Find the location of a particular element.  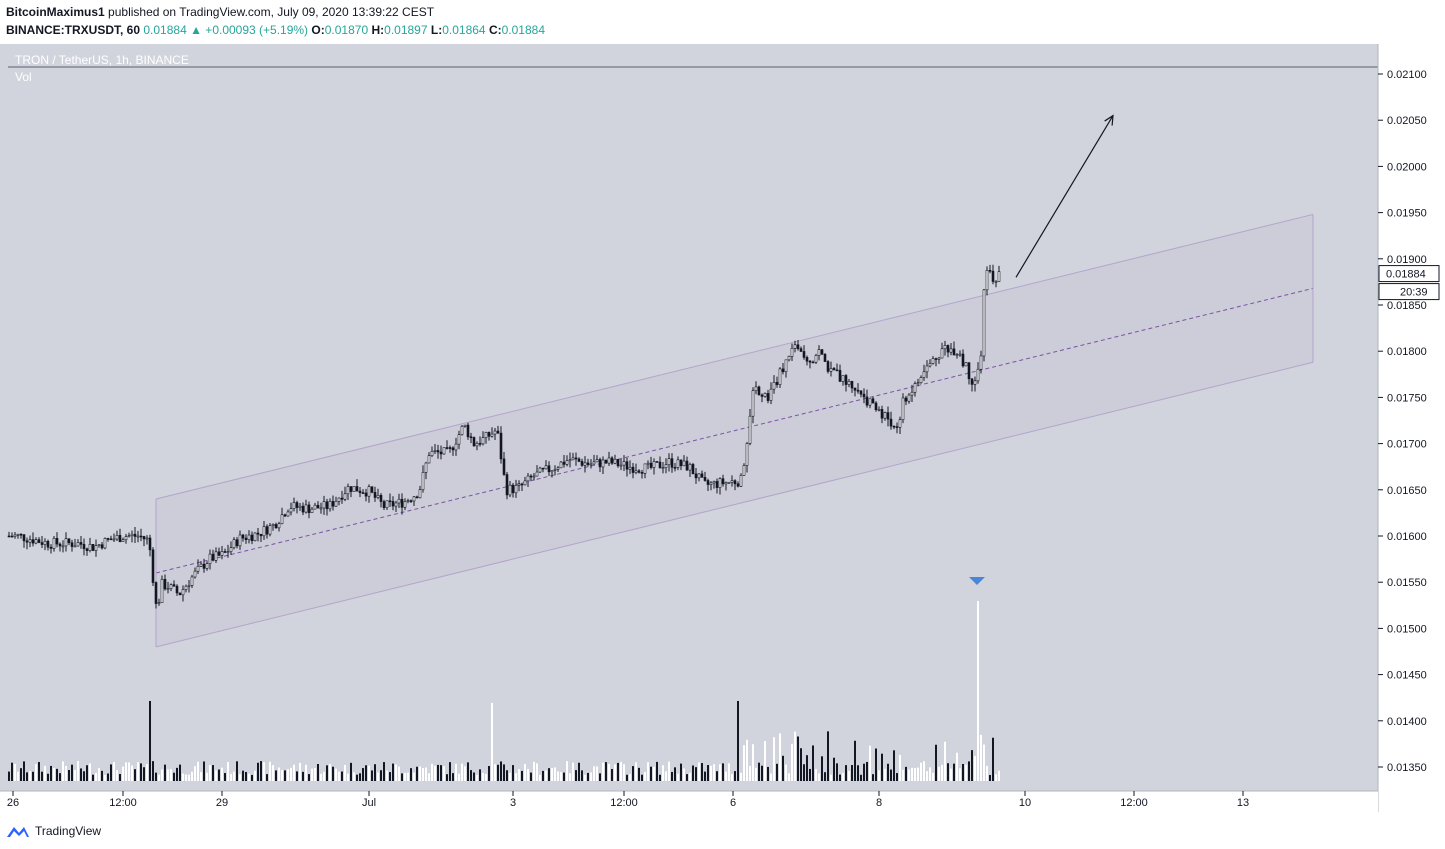

pane-title: TRON / TetherUS, 1h, BINANCE is located at coordinates (102, 60).